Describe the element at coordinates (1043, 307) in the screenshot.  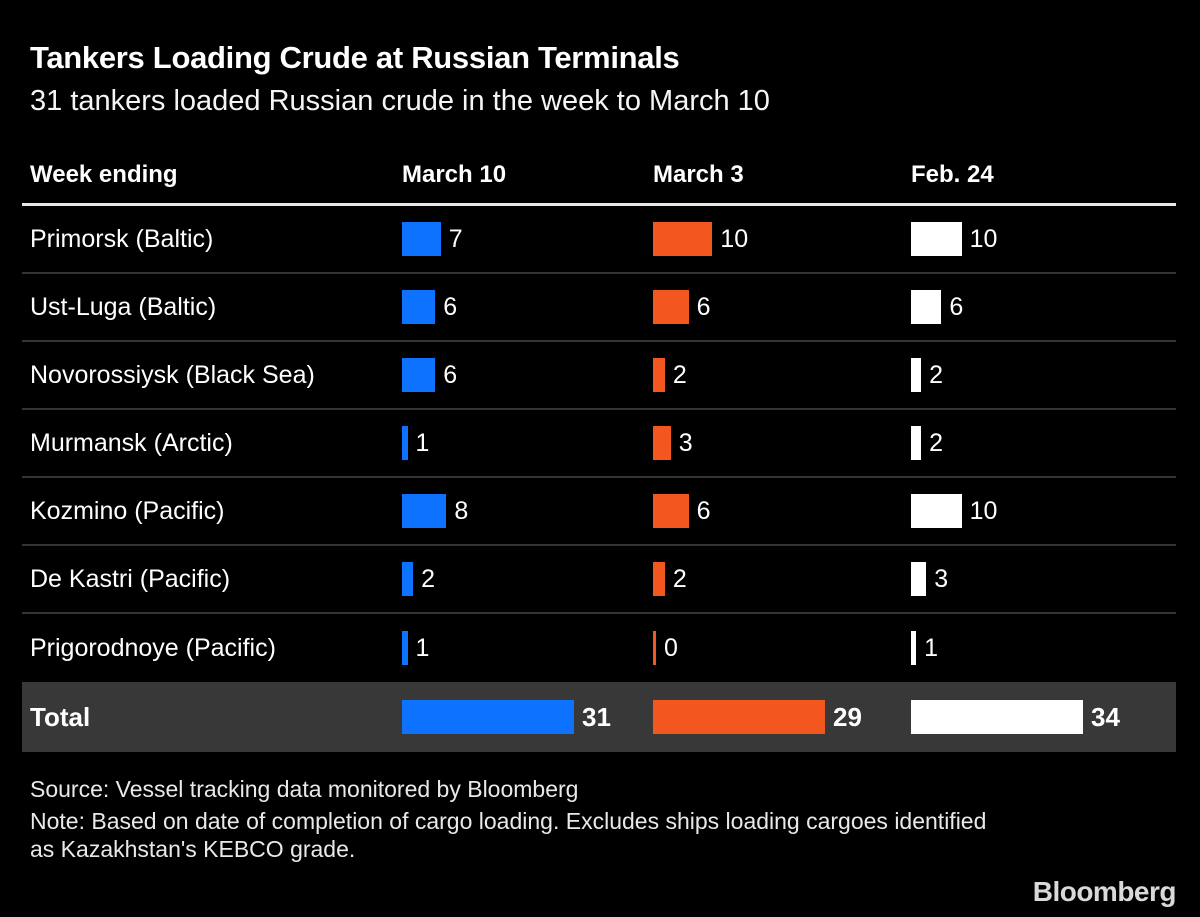
I see `bar-cell-feb-24: 6` at that location.